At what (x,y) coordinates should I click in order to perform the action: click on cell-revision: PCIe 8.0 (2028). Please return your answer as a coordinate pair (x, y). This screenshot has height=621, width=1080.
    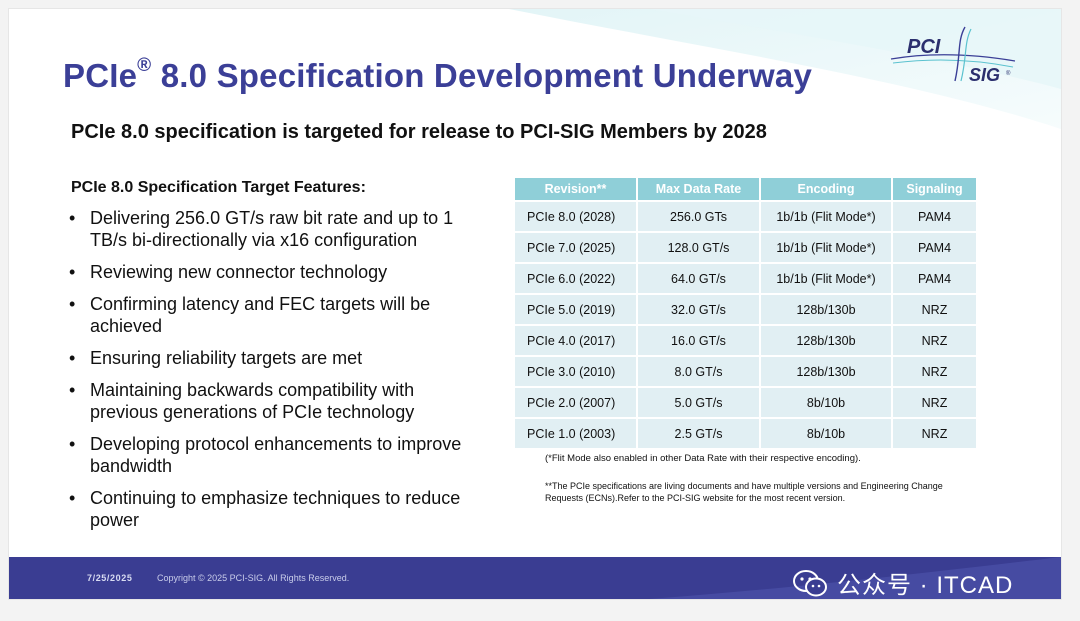
    Looking at the image, I should click on (575, 216).